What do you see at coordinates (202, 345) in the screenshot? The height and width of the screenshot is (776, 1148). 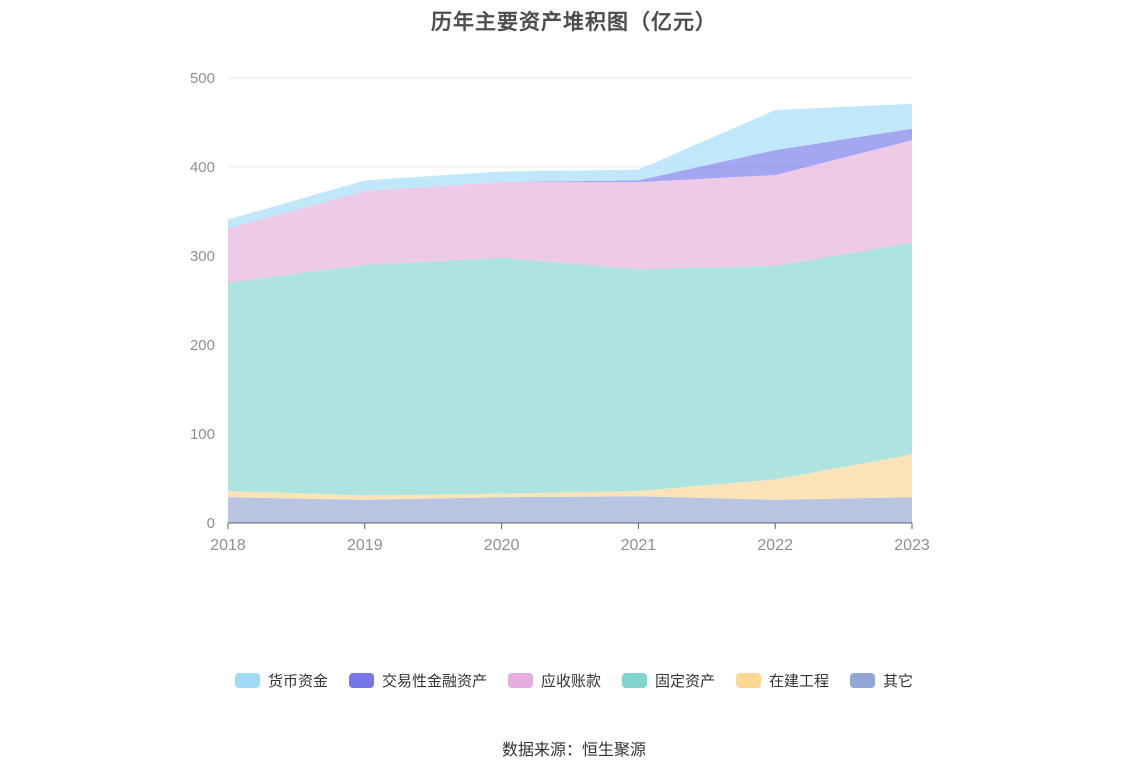 I see `y-axis-label: 200` at bounding box center [202, 345].